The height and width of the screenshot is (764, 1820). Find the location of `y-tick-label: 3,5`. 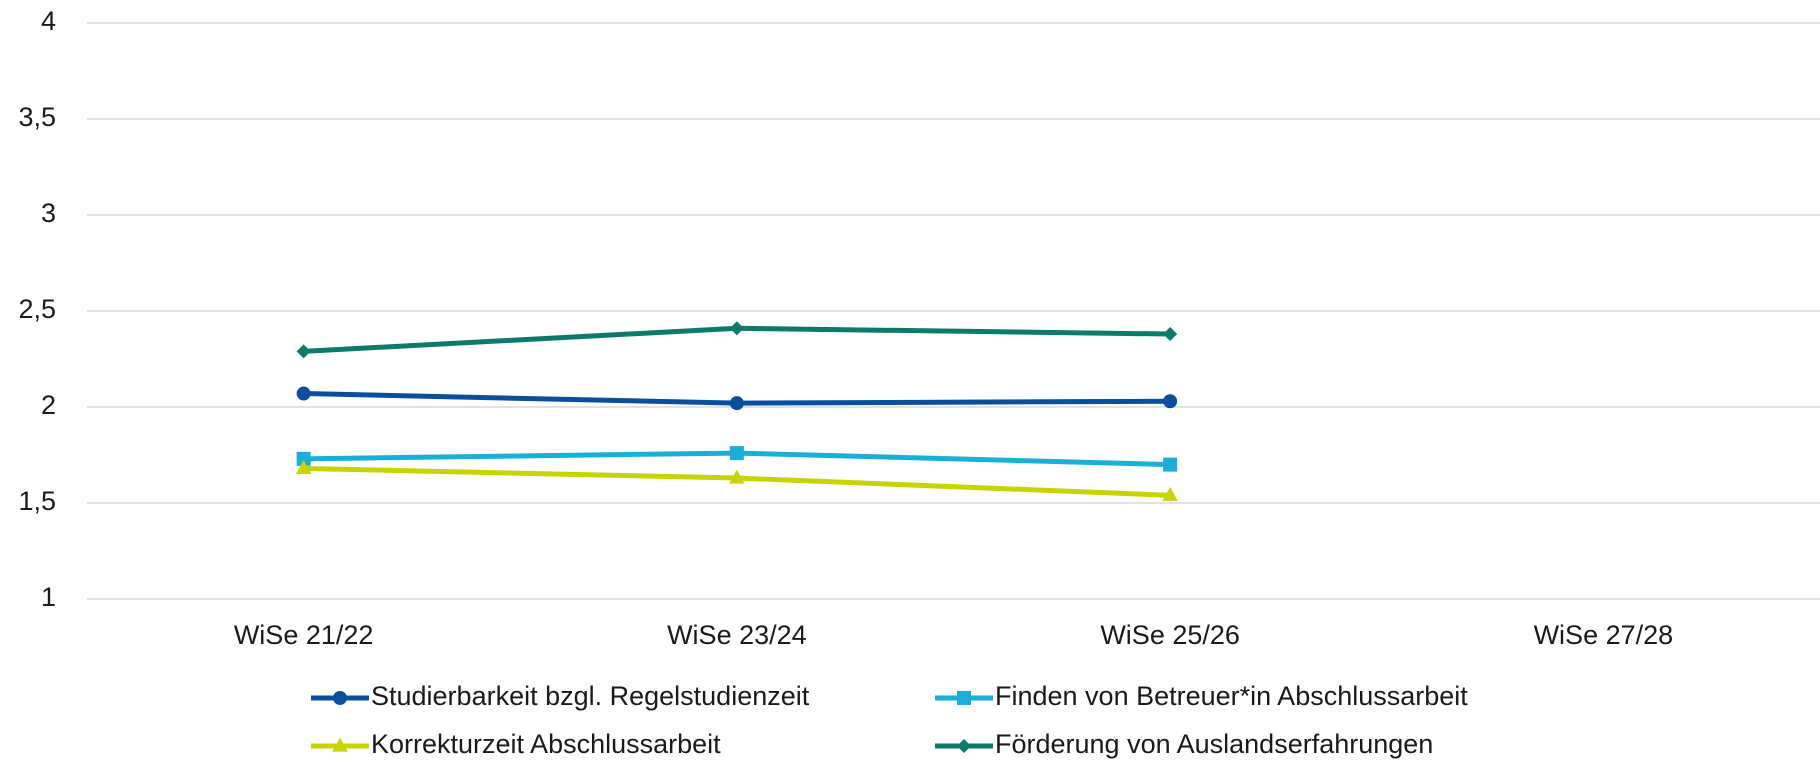

y-tick-label: 3,5 is located at coordinates (37, 117).